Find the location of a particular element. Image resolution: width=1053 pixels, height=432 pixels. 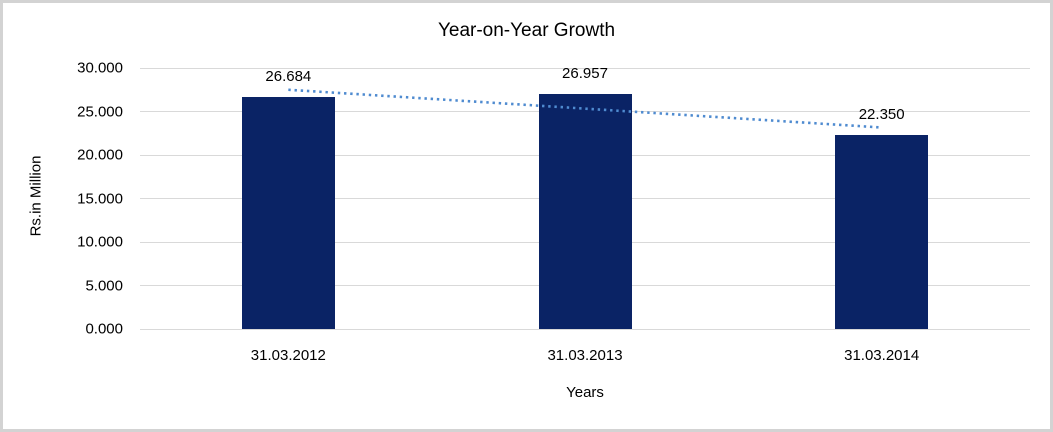

y-tick-label: 10.000 is located at coordinates (100, 242).